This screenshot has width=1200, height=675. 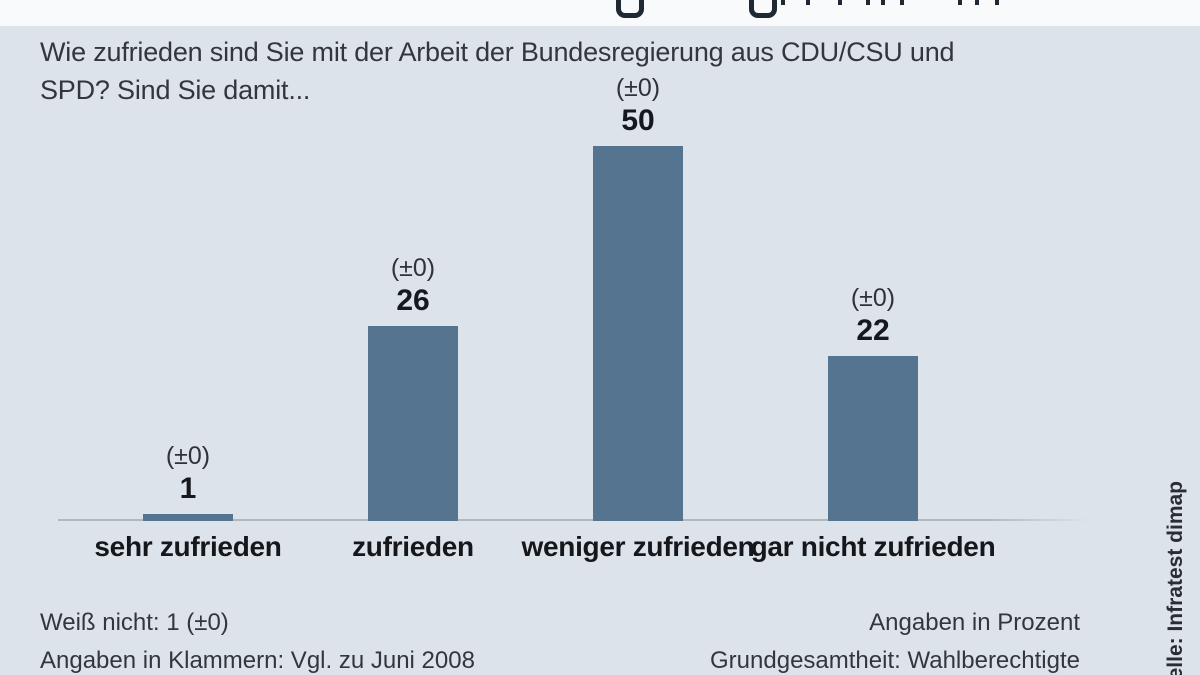 What do you see at coordinates (873, 546) in the screenshot?
I see `category-label: gar nicht zufrieden` at bounding box center [873, 546].